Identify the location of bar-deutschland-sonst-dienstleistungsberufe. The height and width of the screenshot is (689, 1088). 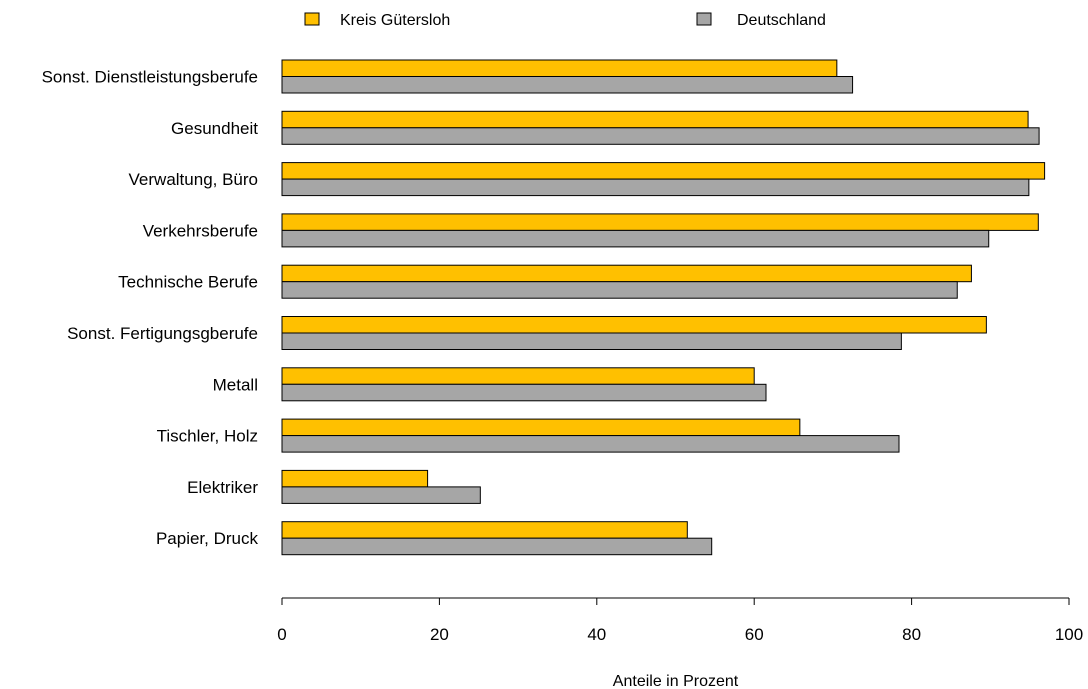
(567, 85).